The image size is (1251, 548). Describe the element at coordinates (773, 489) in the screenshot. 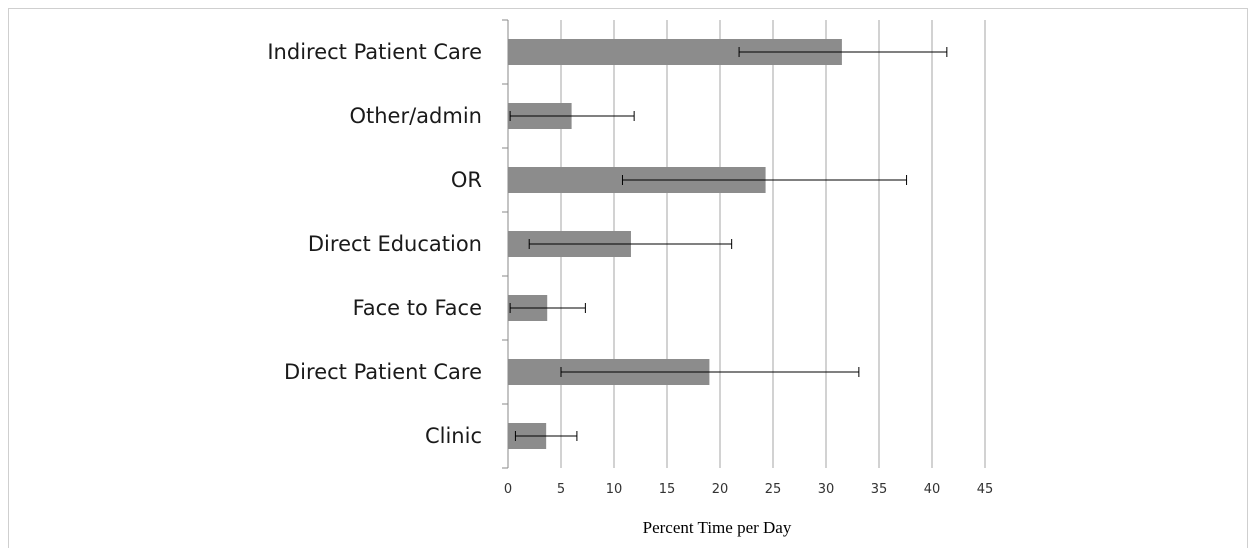

I see `x-tick-label: 25` at that location.